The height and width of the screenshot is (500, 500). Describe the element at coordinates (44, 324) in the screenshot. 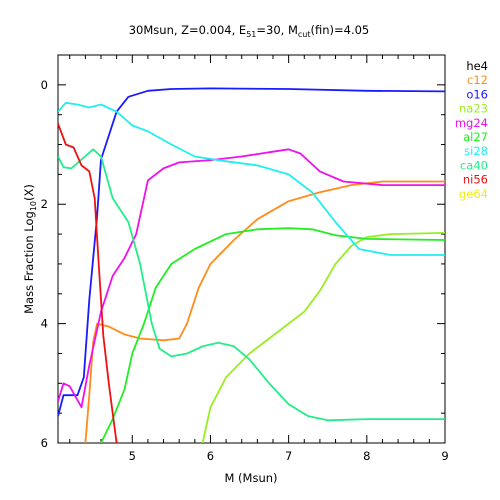

I see `y-tick-label: 4` at that location.